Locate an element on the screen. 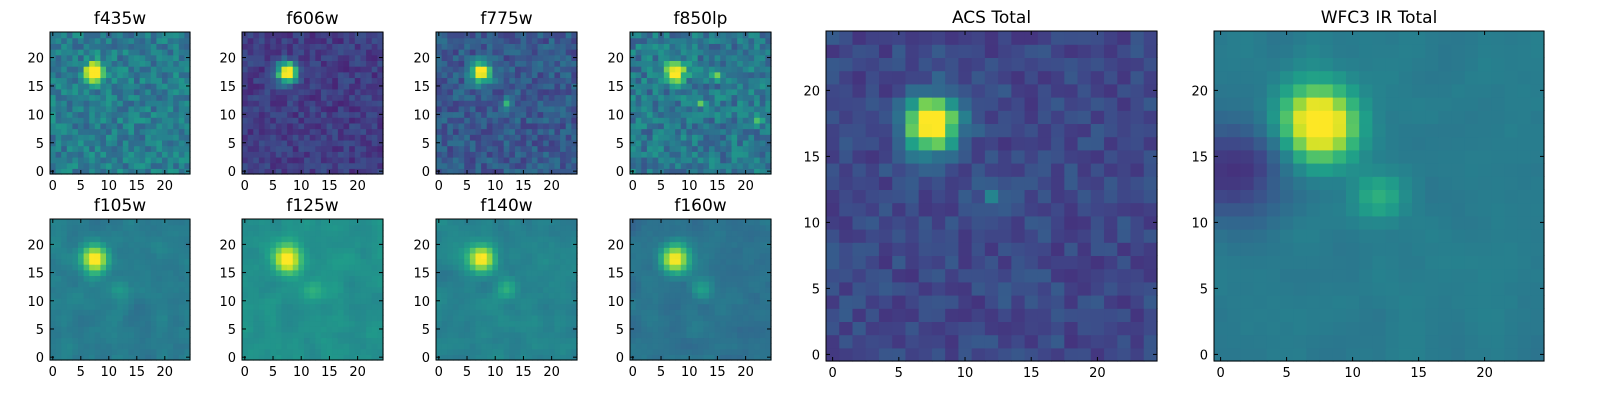 This screenshot has width=1600, height=400. x-tick-label: 0 is located at coordinates (245, 372).